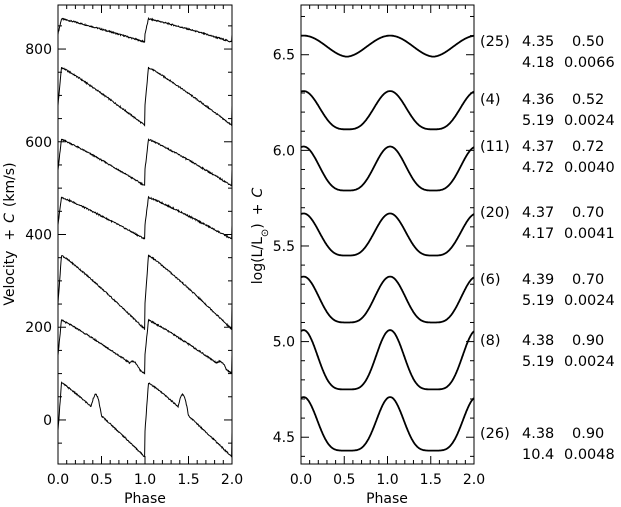 This screenshot has height=507, width=621. What do you see at coordinates (387, 480) in the screenshot?
I see `luminosity-x-tick-label: 1.0` at bounding box center [387, 480].